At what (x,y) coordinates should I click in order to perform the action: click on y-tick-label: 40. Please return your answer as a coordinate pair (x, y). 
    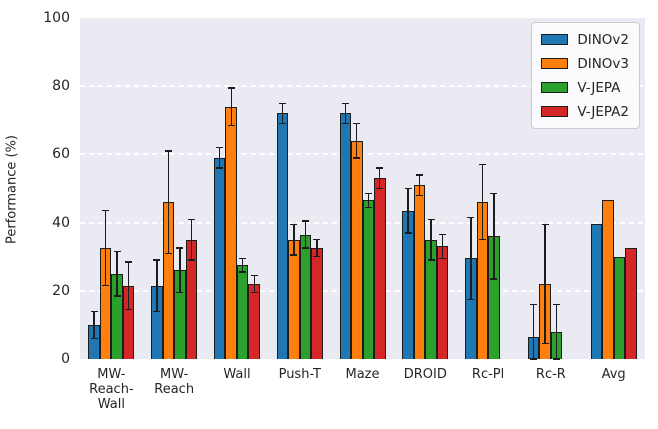
    Looking at the image, I should click on (61, 222).